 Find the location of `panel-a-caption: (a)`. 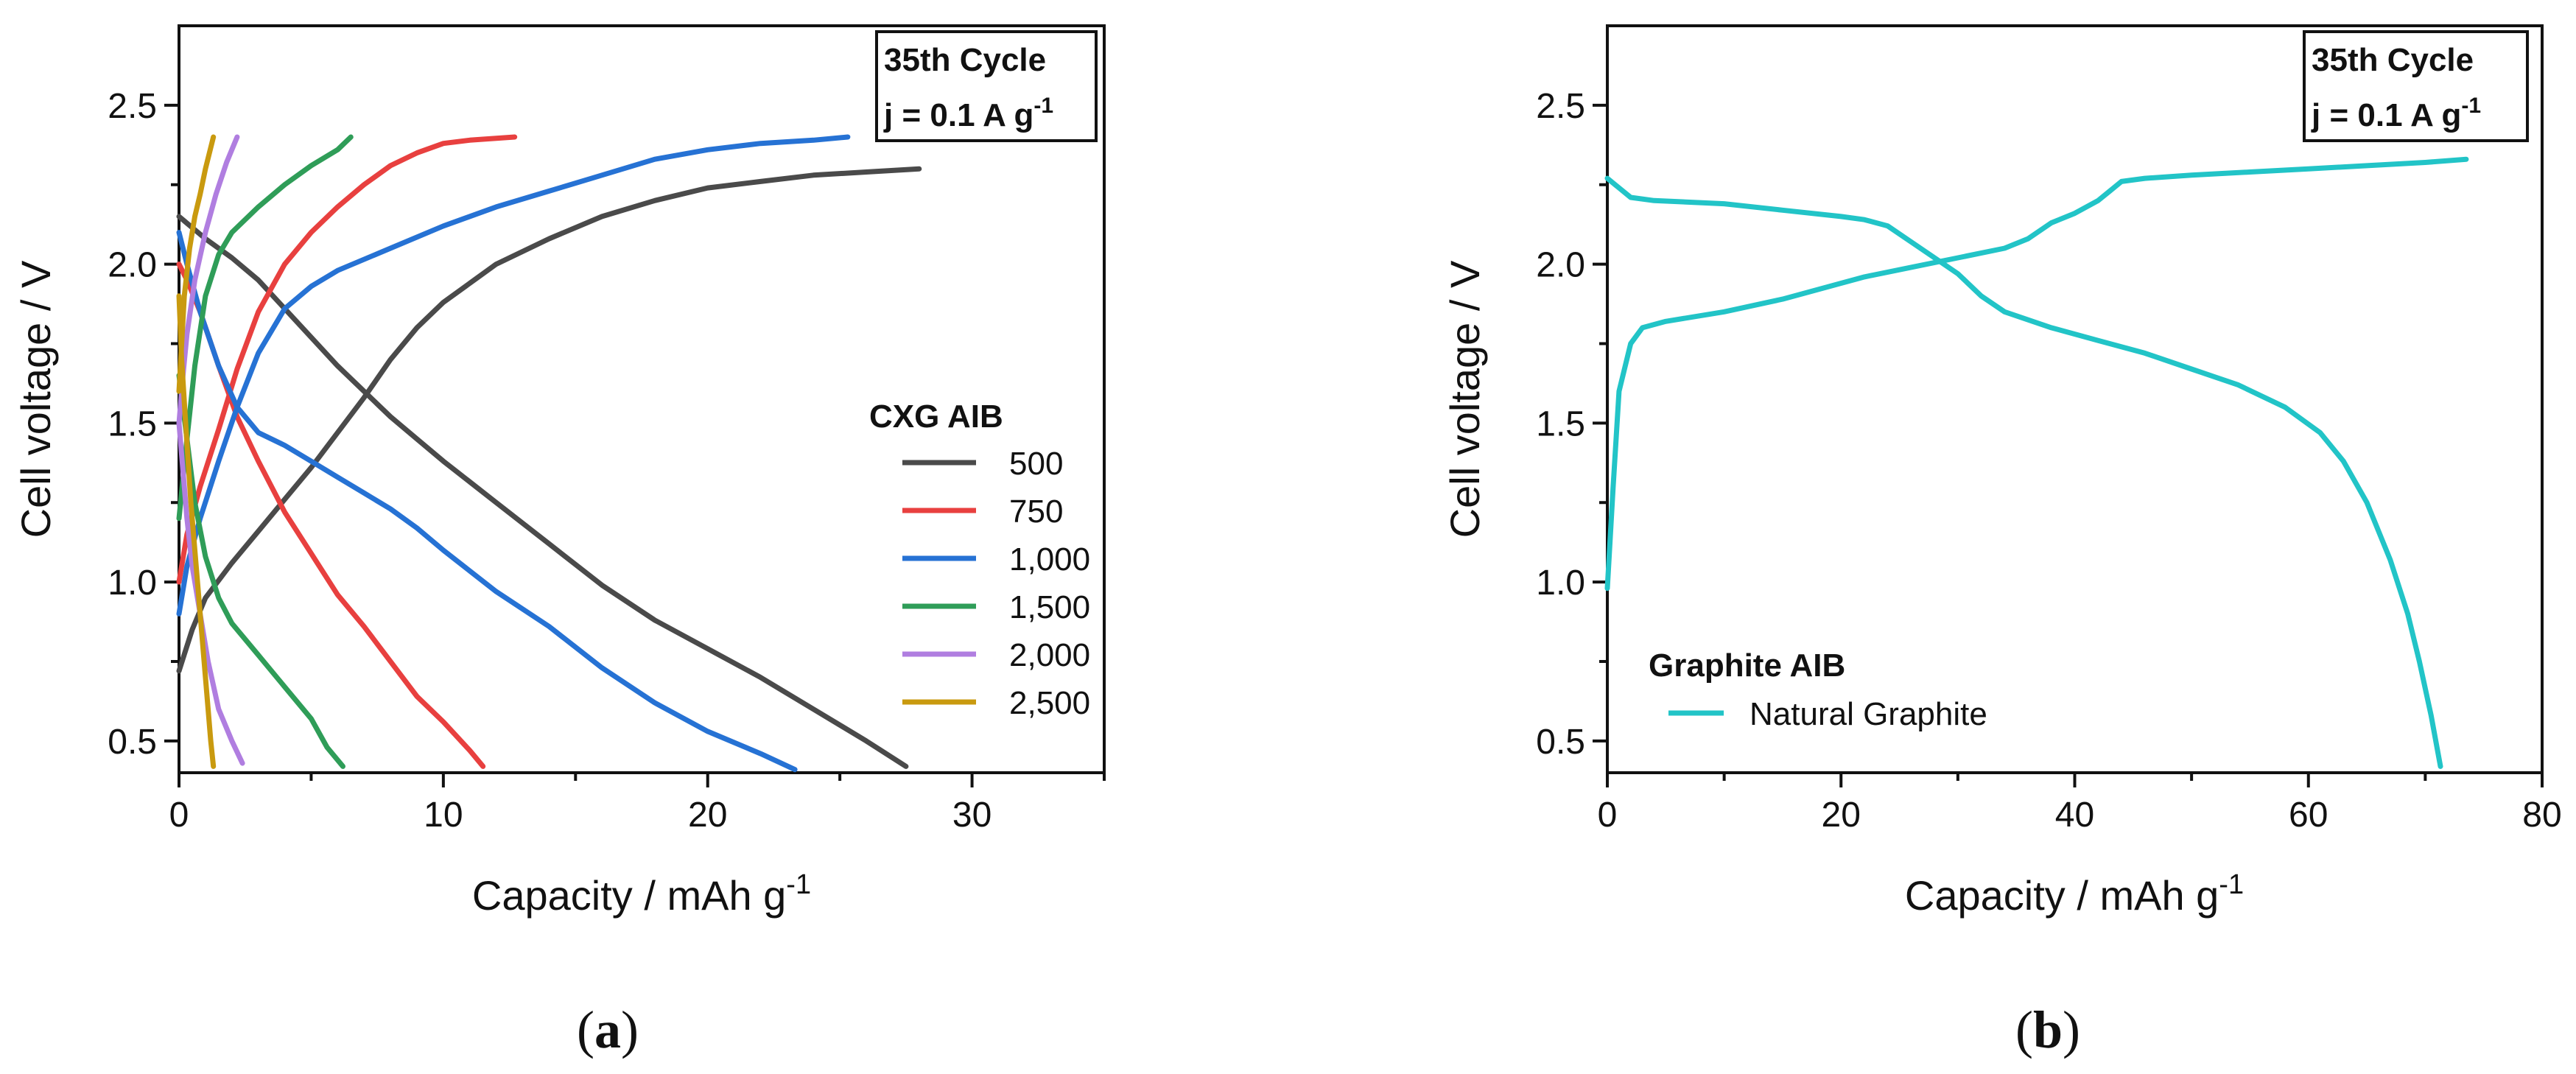

panel-a-caption: (a) is located at coordinates (608, 1029).